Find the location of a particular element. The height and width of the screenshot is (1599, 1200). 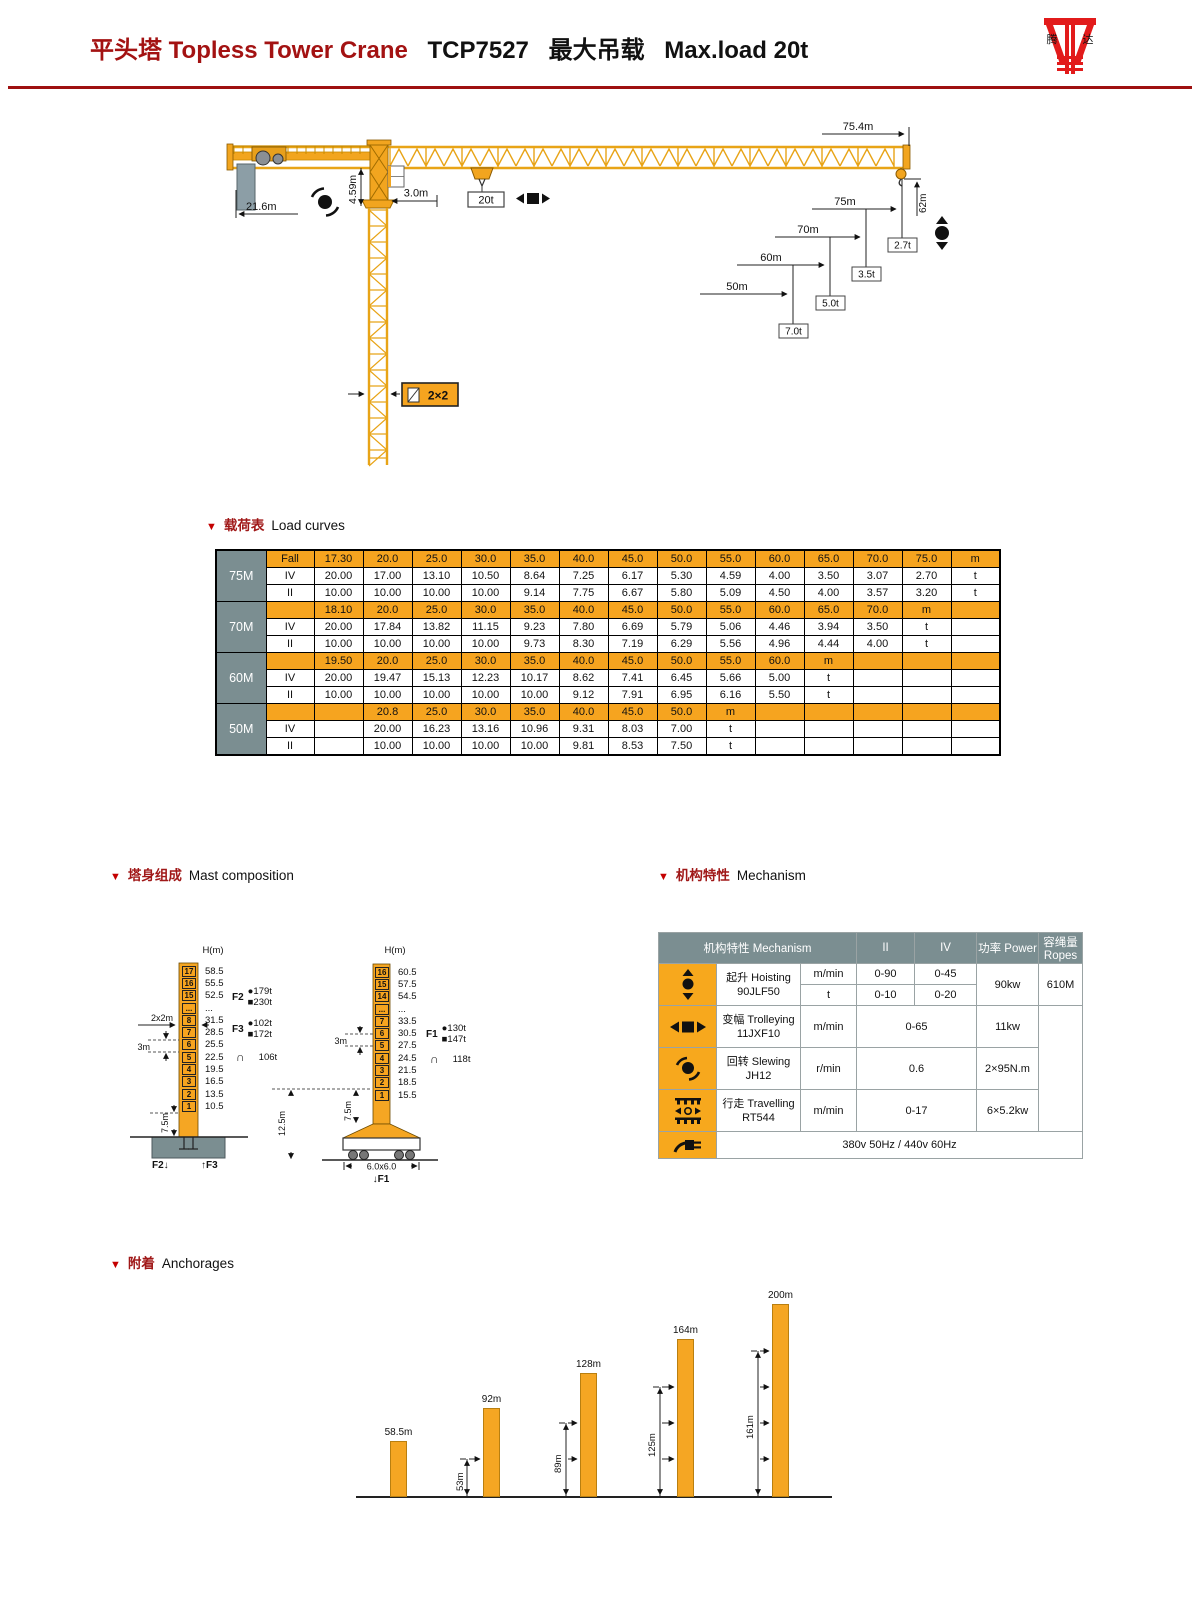

mast-section-height: 10.5 is located at coordinates (214, 1106).